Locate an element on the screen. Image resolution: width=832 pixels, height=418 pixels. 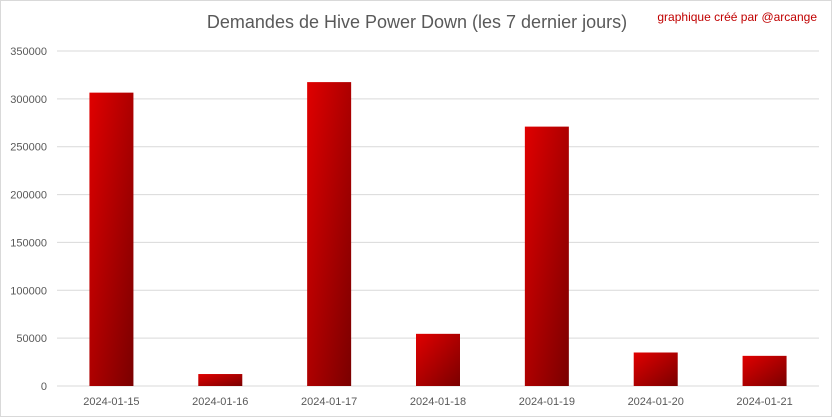
x-tick-label: 2024-01-17 is located at coordinates (329, 402).